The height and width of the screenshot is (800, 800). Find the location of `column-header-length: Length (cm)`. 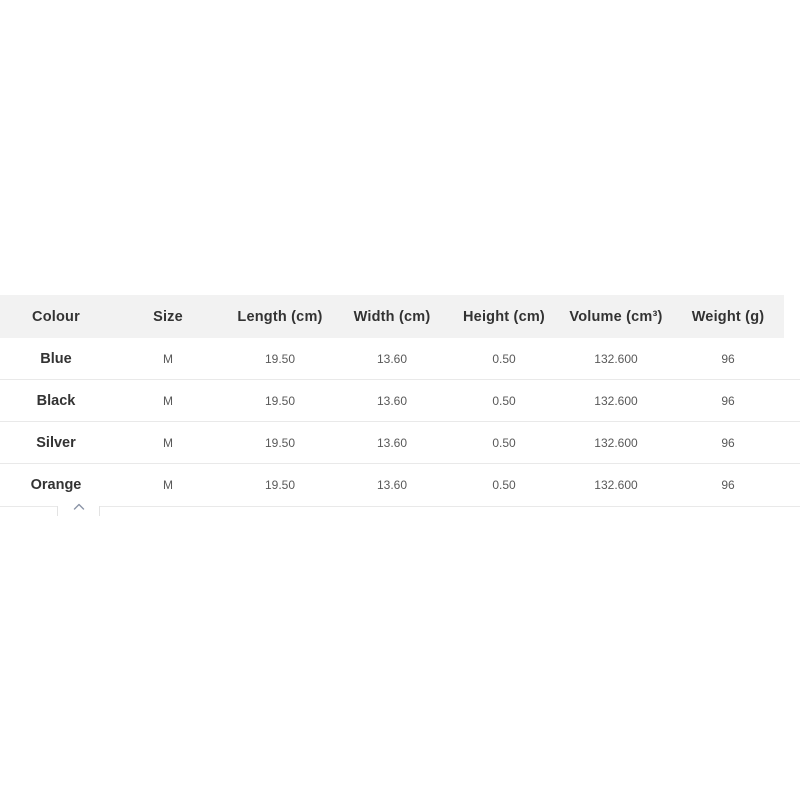

column-header-length: Length (cm) is located at coordinates (280, 316).